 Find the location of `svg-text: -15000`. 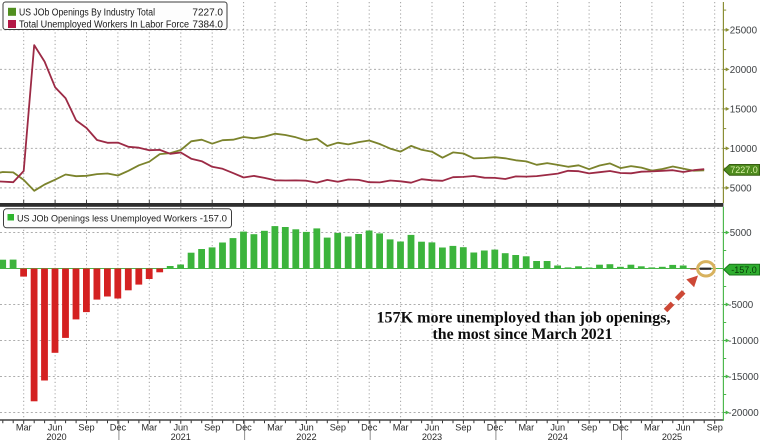

svg-text: -15000 is located at coordinates (743, 377).